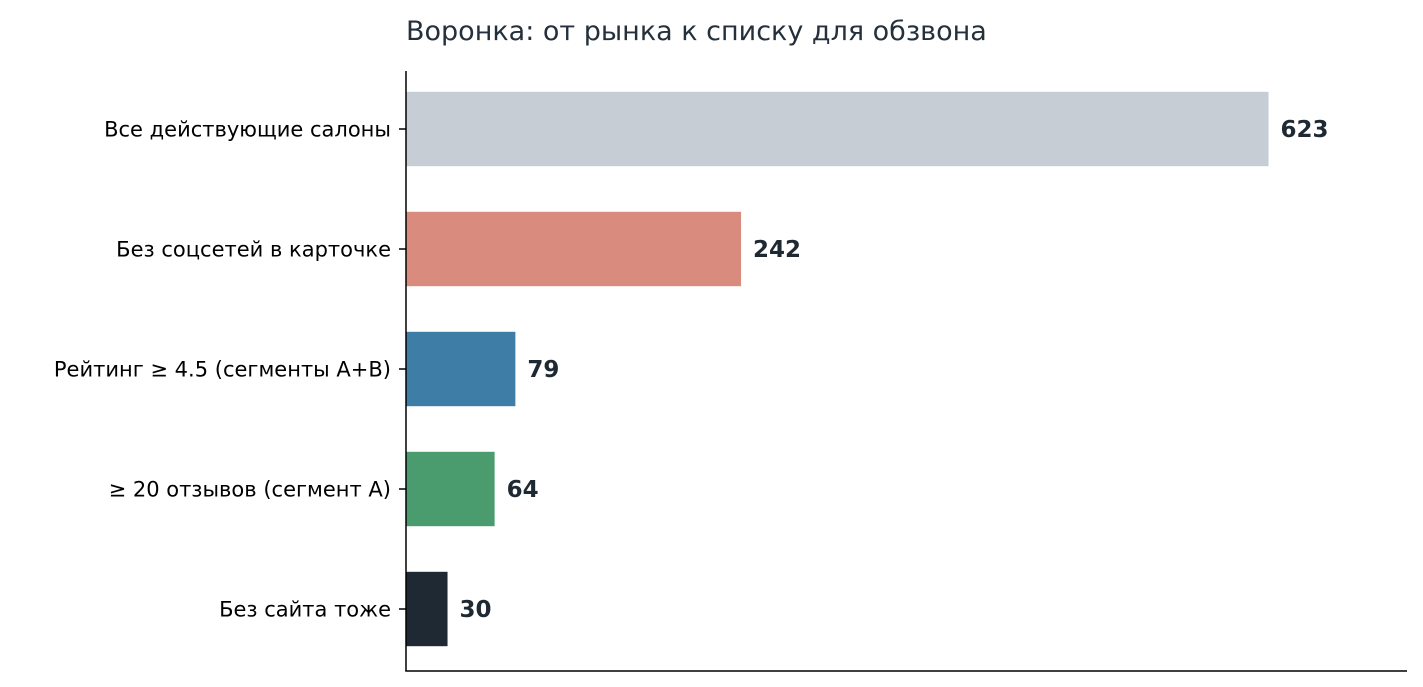  Describe the element at coordinates (247, 130) in the screenshot. I see `category-label-0: Все действующие салоны` at that location.